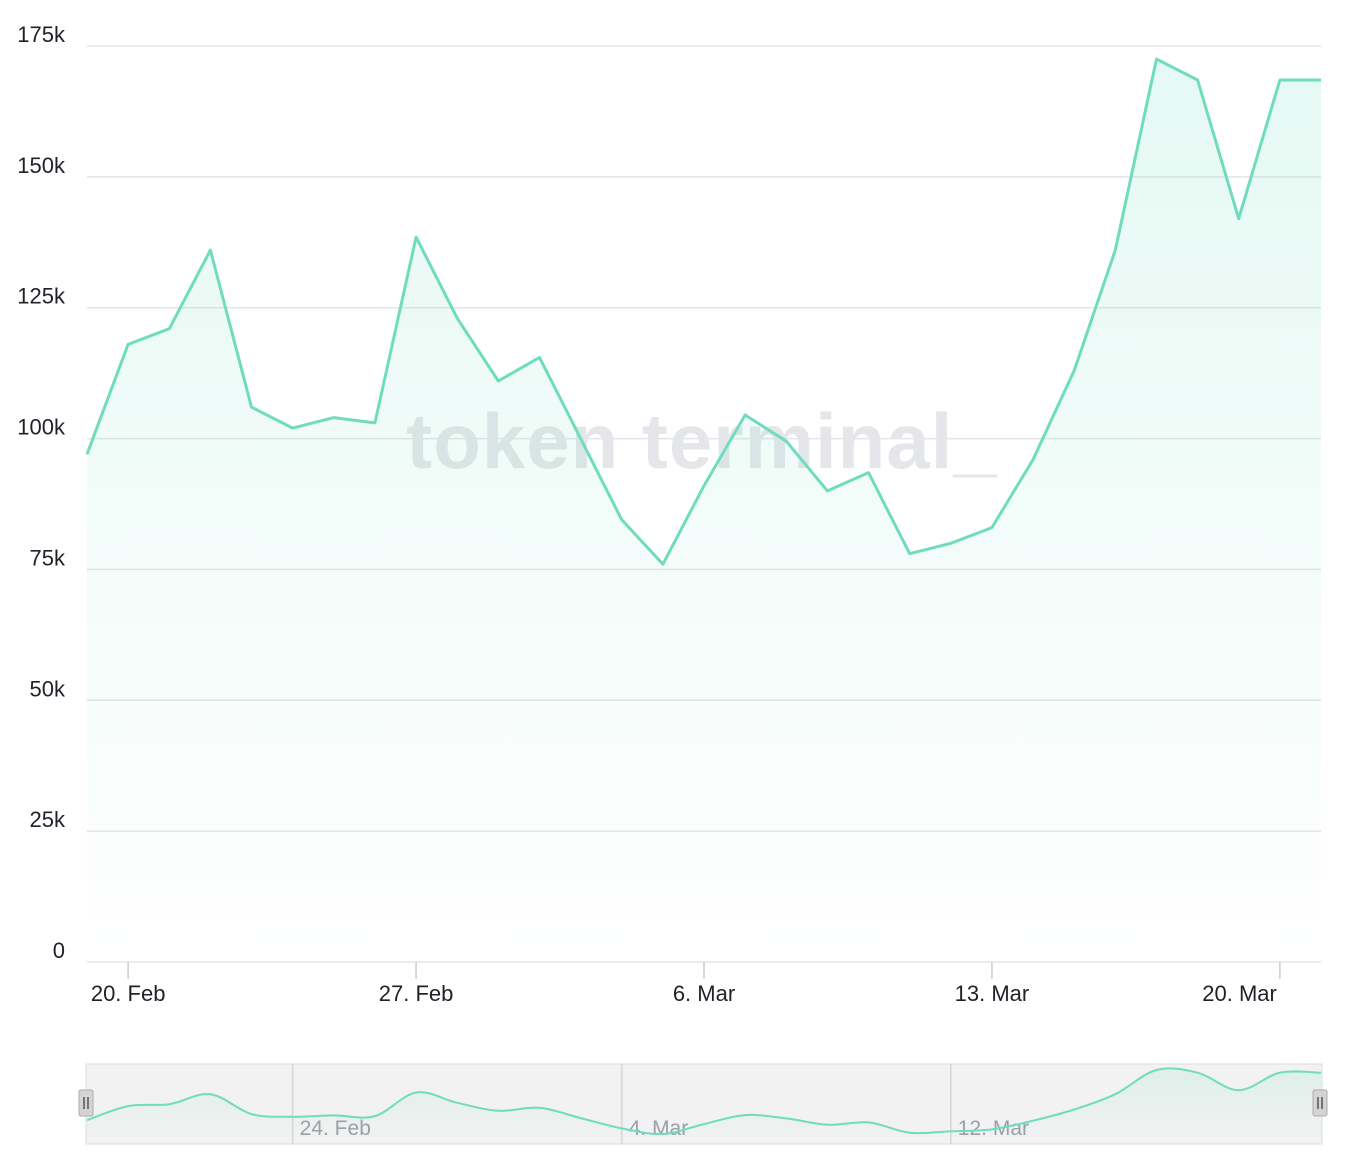  Describe the element at coordinates (1239, 993) in the screenshot. I see `x-tick-label: 20. Mar` at that location.